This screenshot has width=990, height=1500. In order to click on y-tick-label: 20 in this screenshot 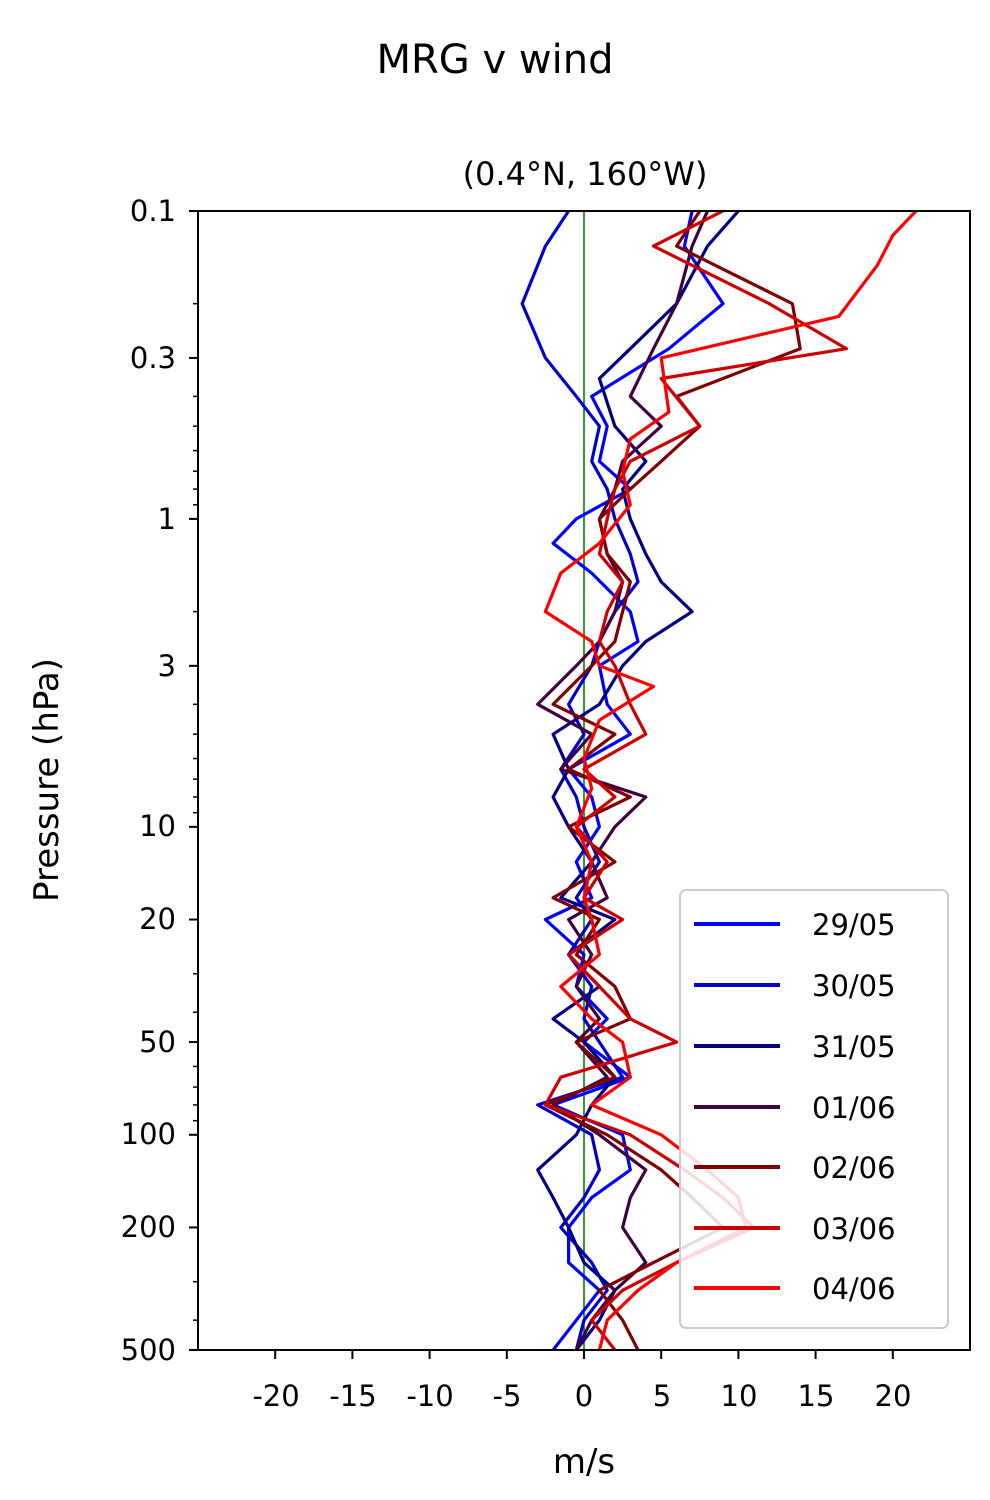, I will do `click(157, 919)`.